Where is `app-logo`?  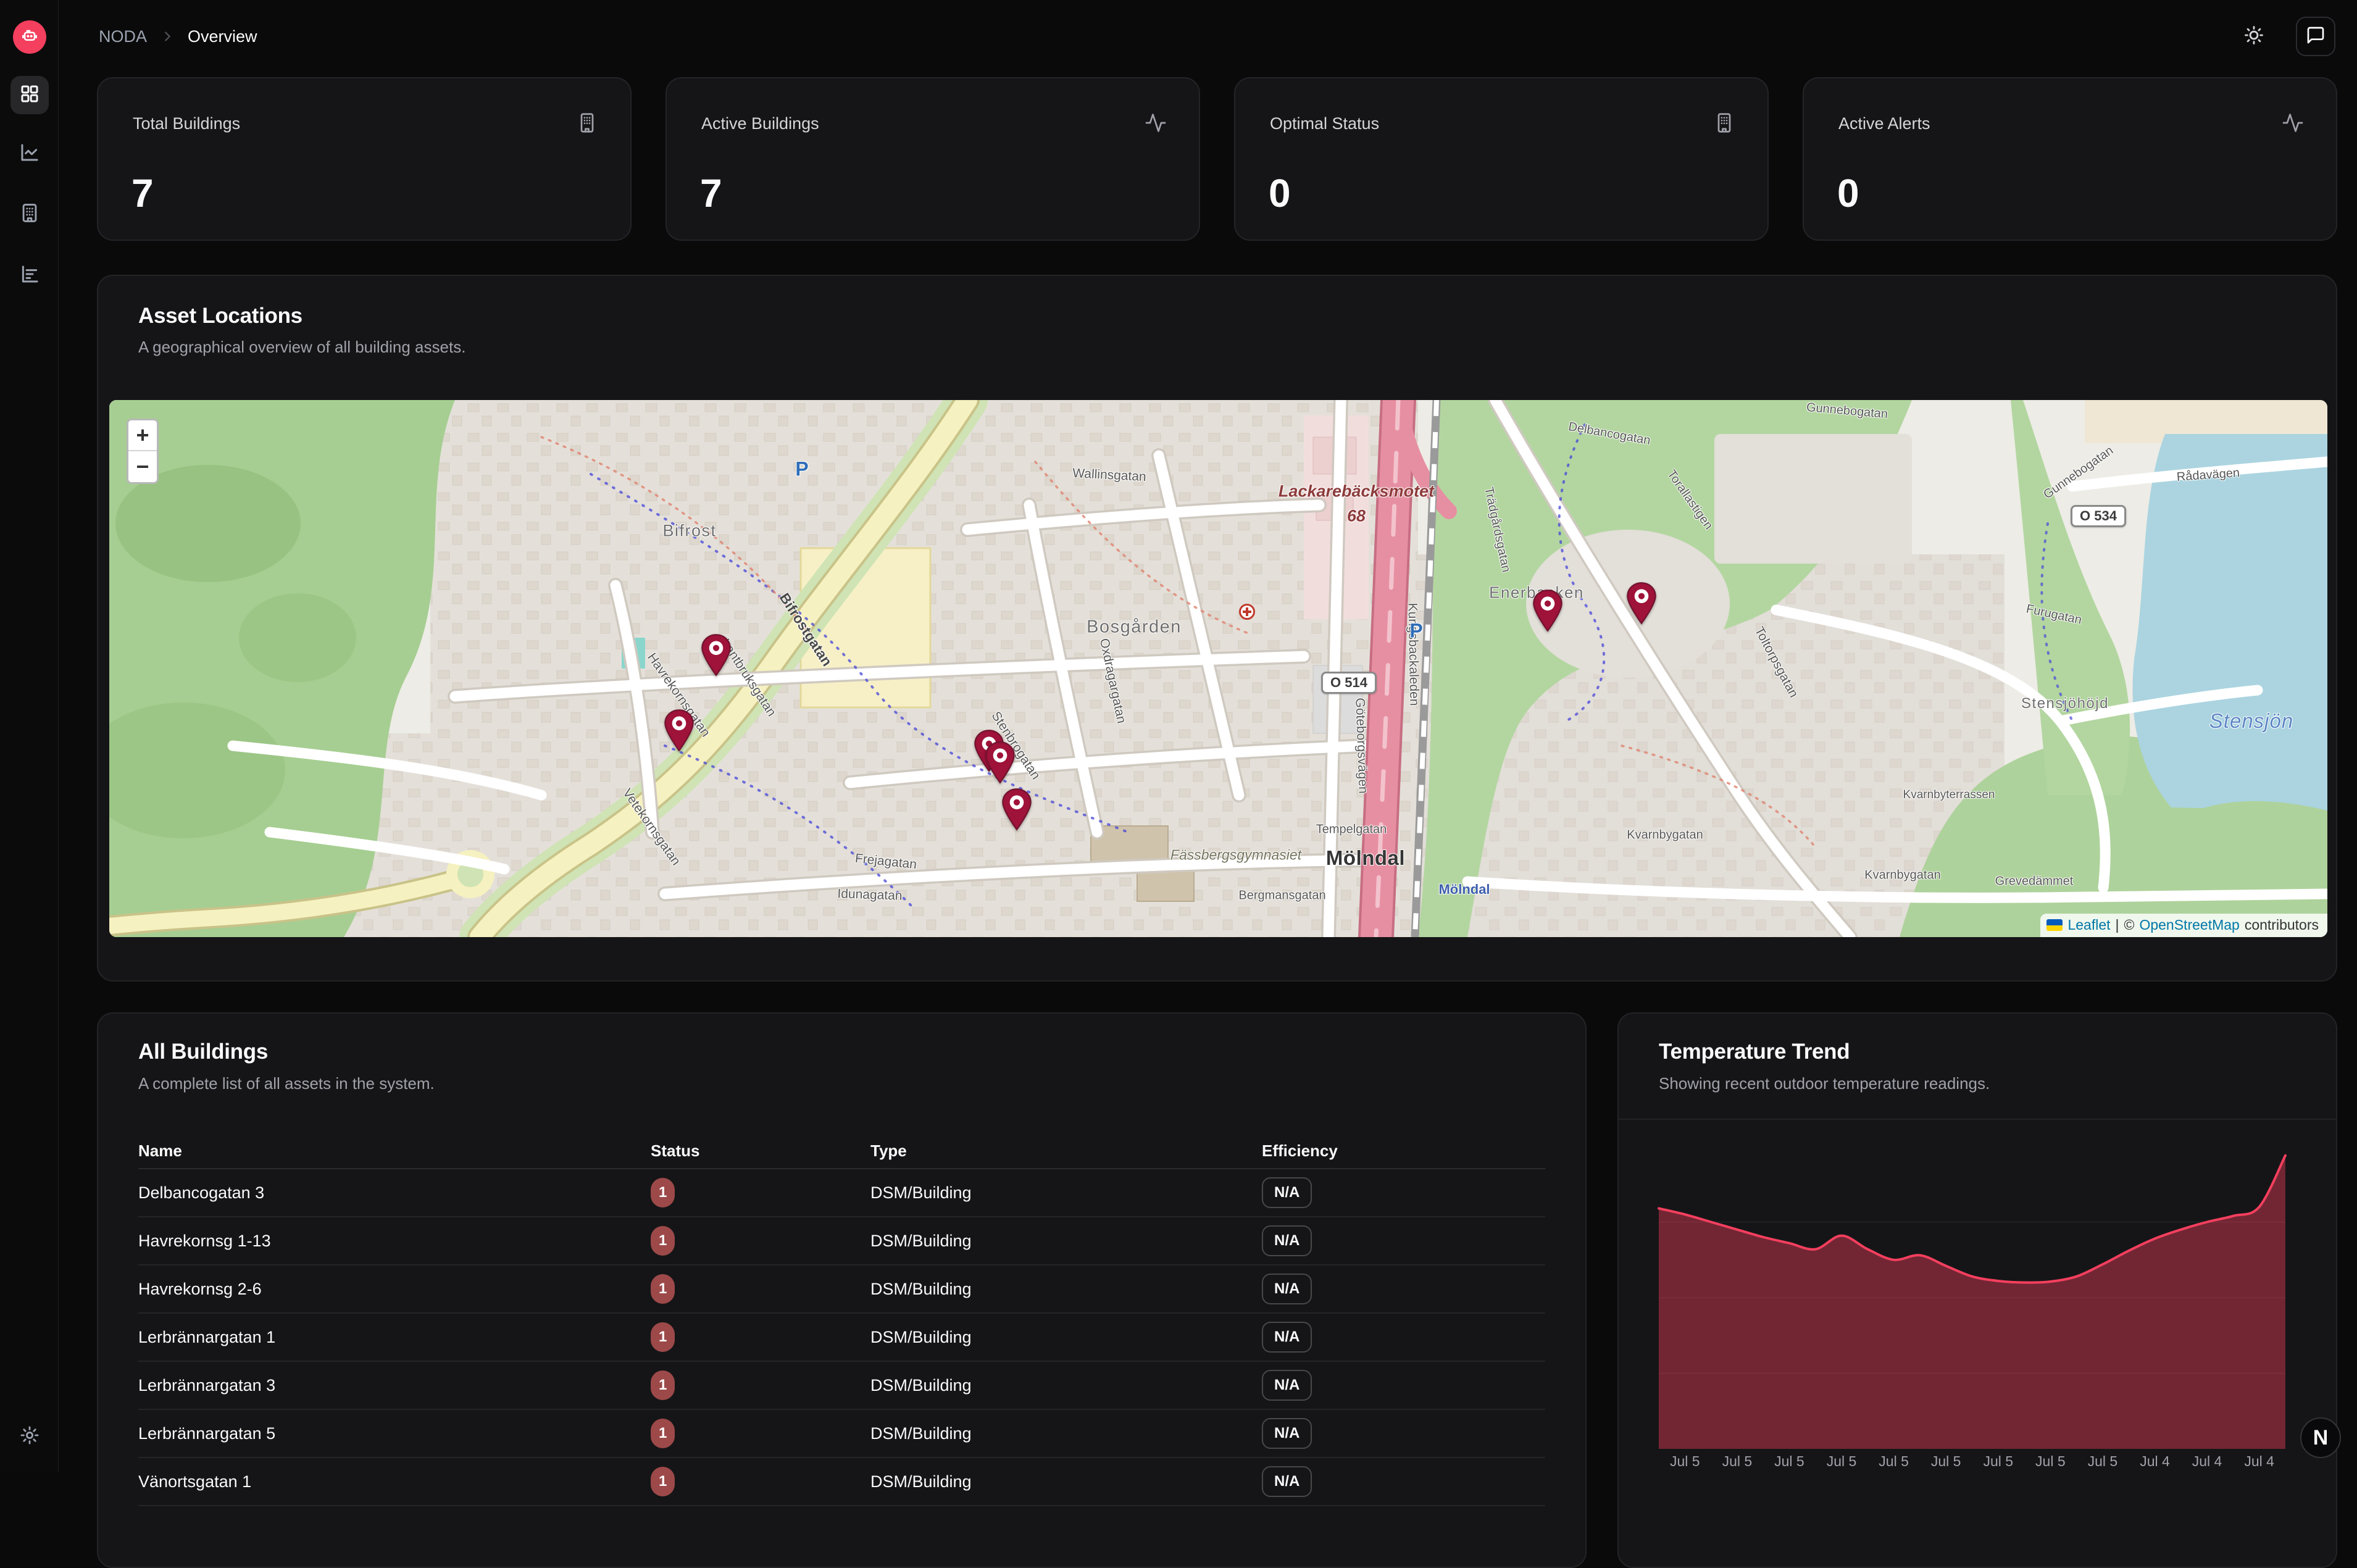 app-logo is located at coordinates (29, 37).